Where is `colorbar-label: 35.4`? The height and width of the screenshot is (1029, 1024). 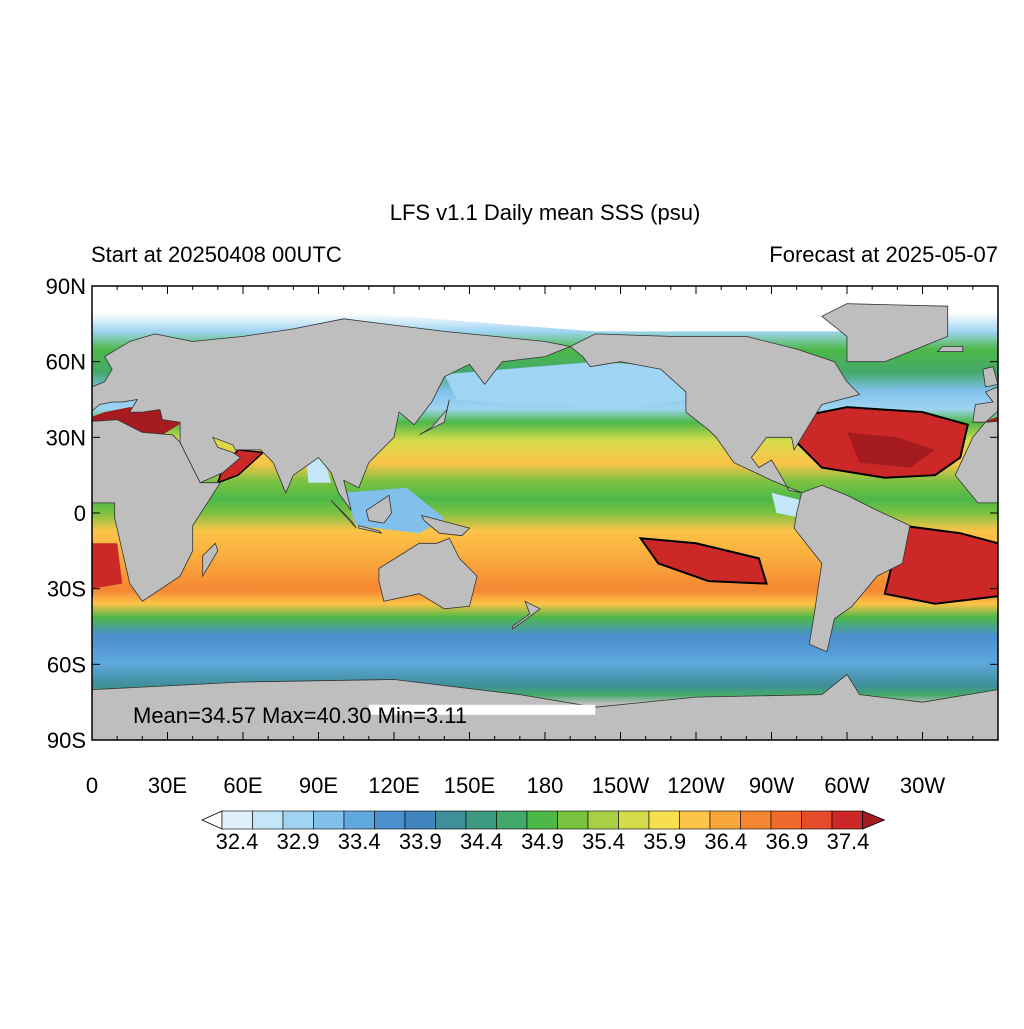 colorbar-label: 35.4 is located at coordinates (603, 841).